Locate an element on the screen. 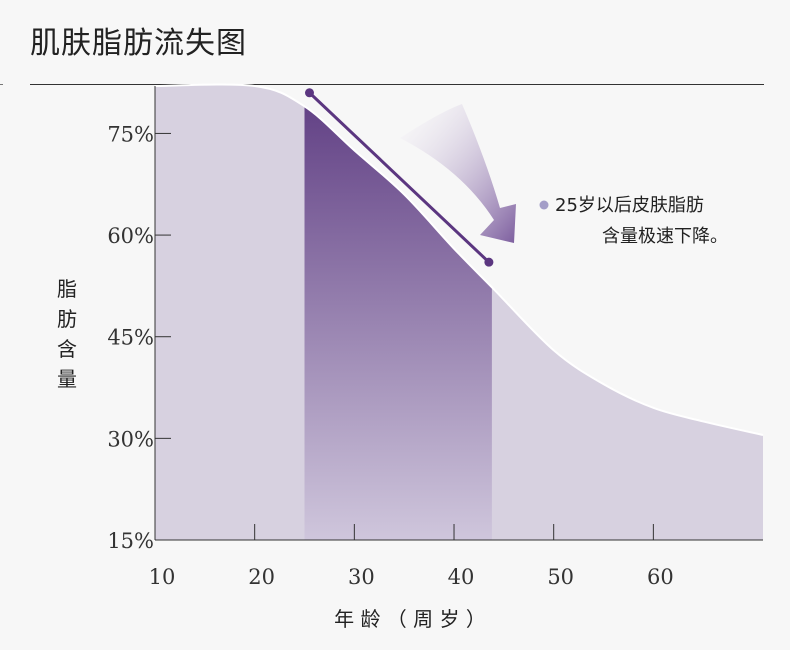 The height and width of the screenshot is (650, 790). x-axis-title: 年 龄 （ 周 岁 ） is located at coordinates (410, 619).